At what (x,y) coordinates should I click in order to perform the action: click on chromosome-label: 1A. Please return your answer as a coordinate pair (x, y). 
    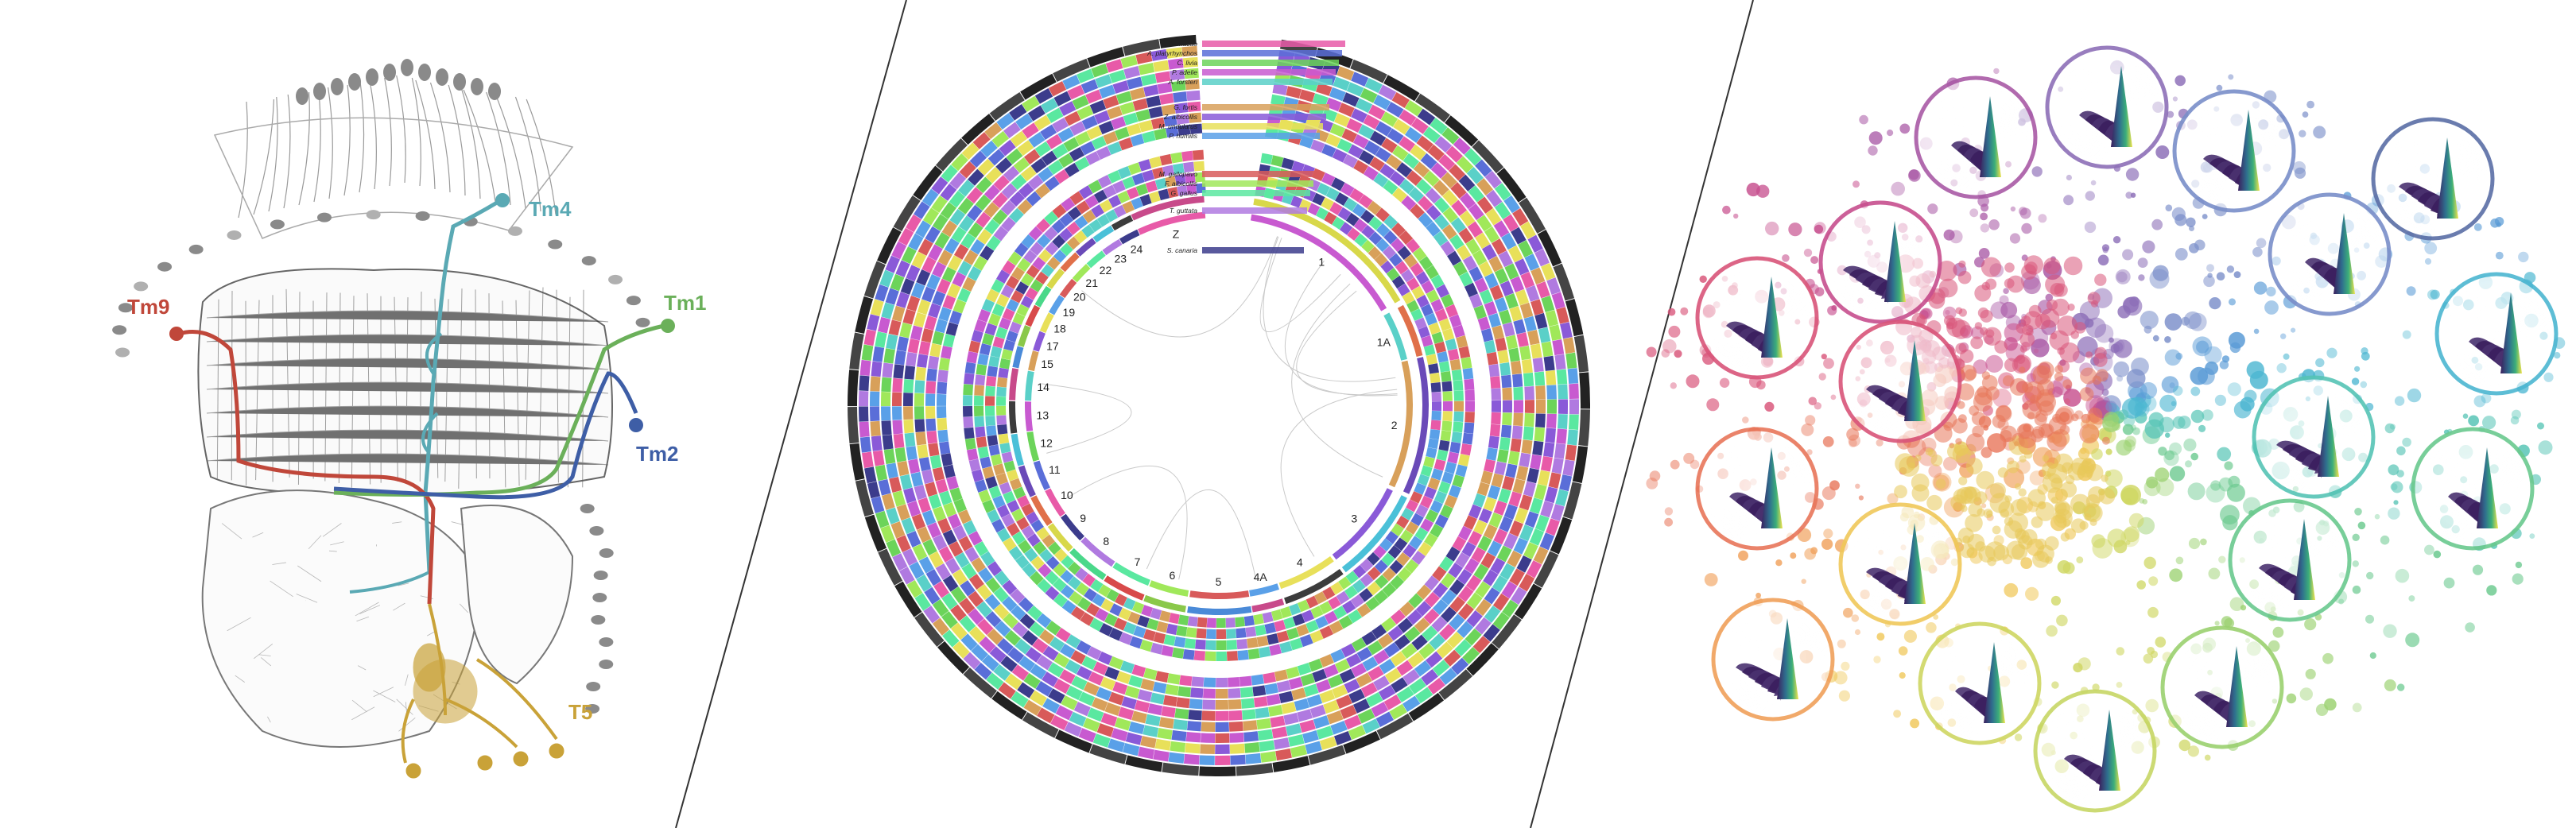
    Looking at the image, I should click on (1384, 342).